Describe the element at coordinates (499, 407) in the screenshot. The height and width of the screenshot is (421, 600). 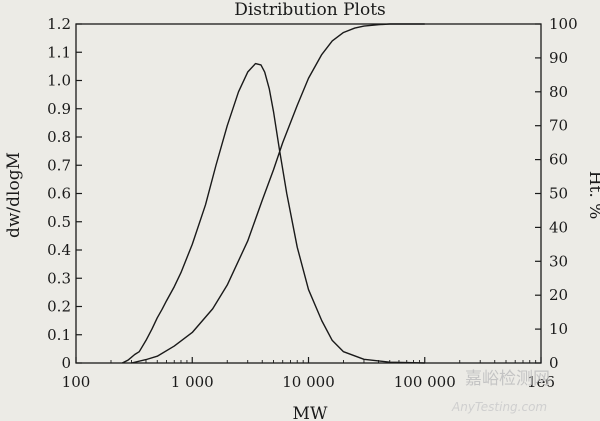
I see `watermark-en: AnyTesting.com` at that location.